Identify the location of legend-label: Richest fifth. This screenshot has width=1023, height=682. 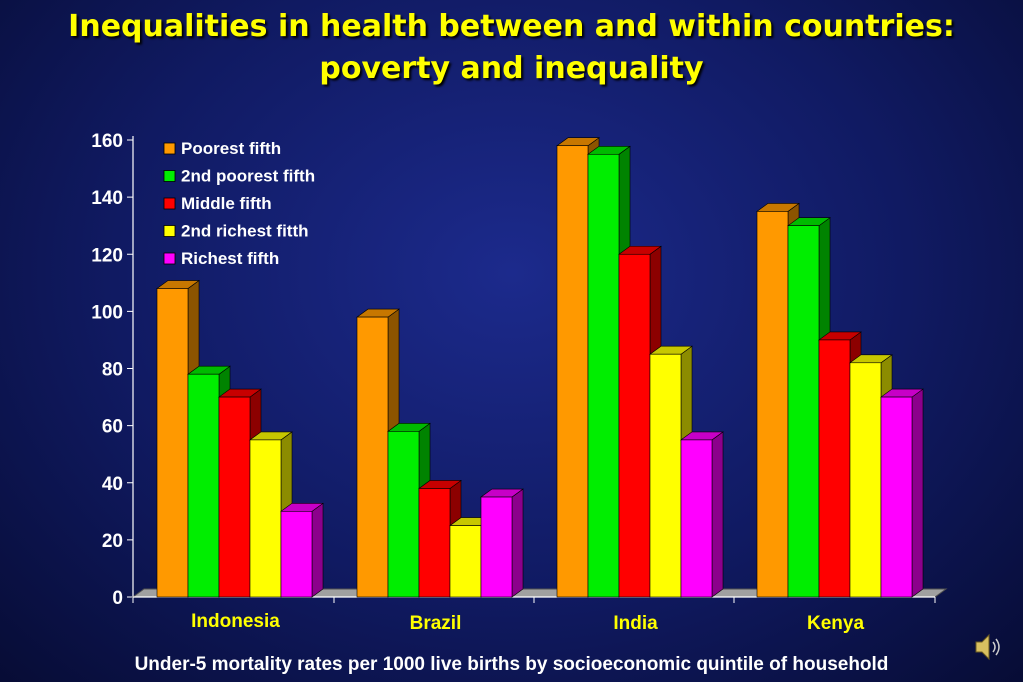
(230, 258).